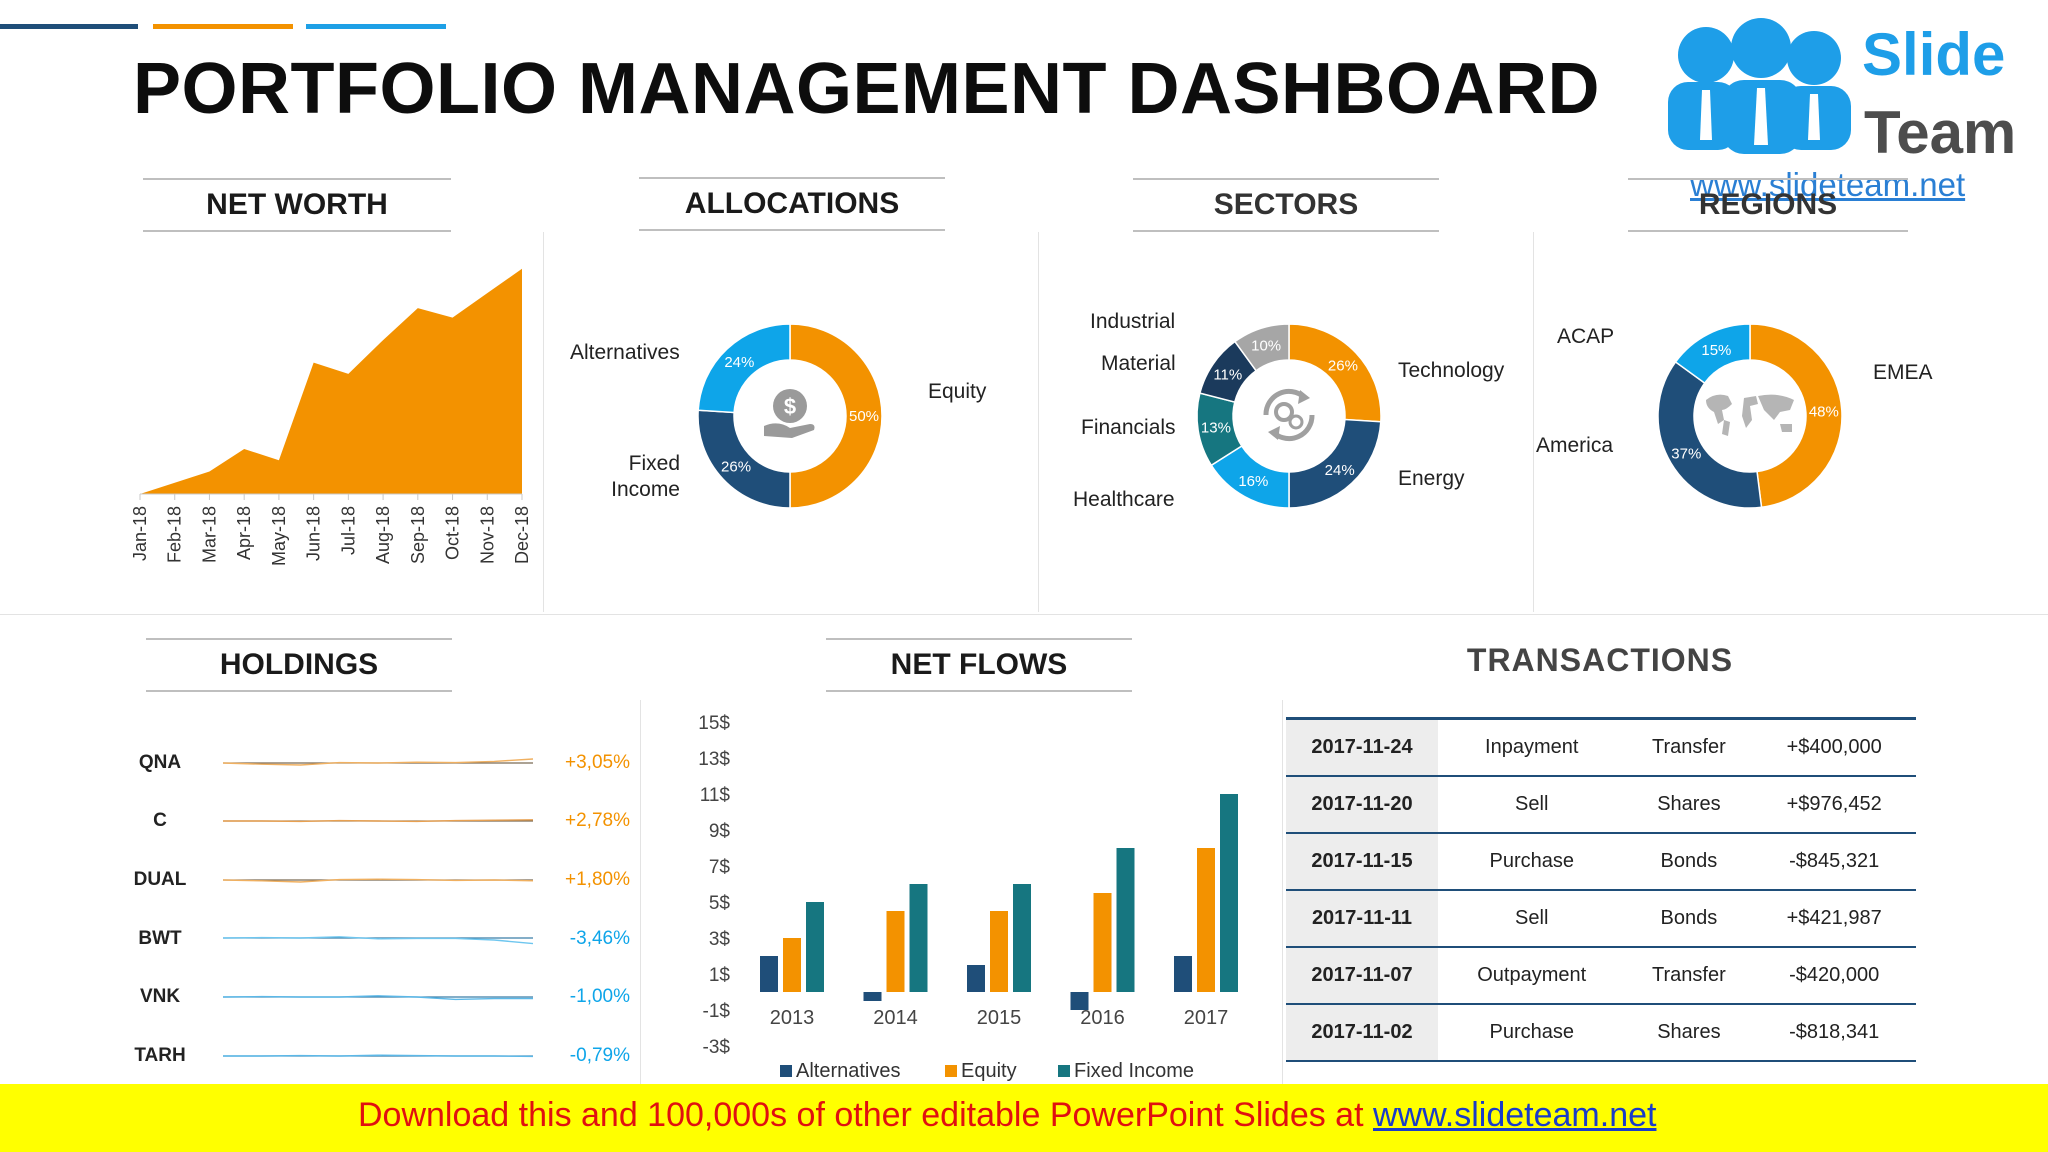 This screenshot has width=2048, height=1152. I want to click on y-tick-label: 5$, so click(720, 903).